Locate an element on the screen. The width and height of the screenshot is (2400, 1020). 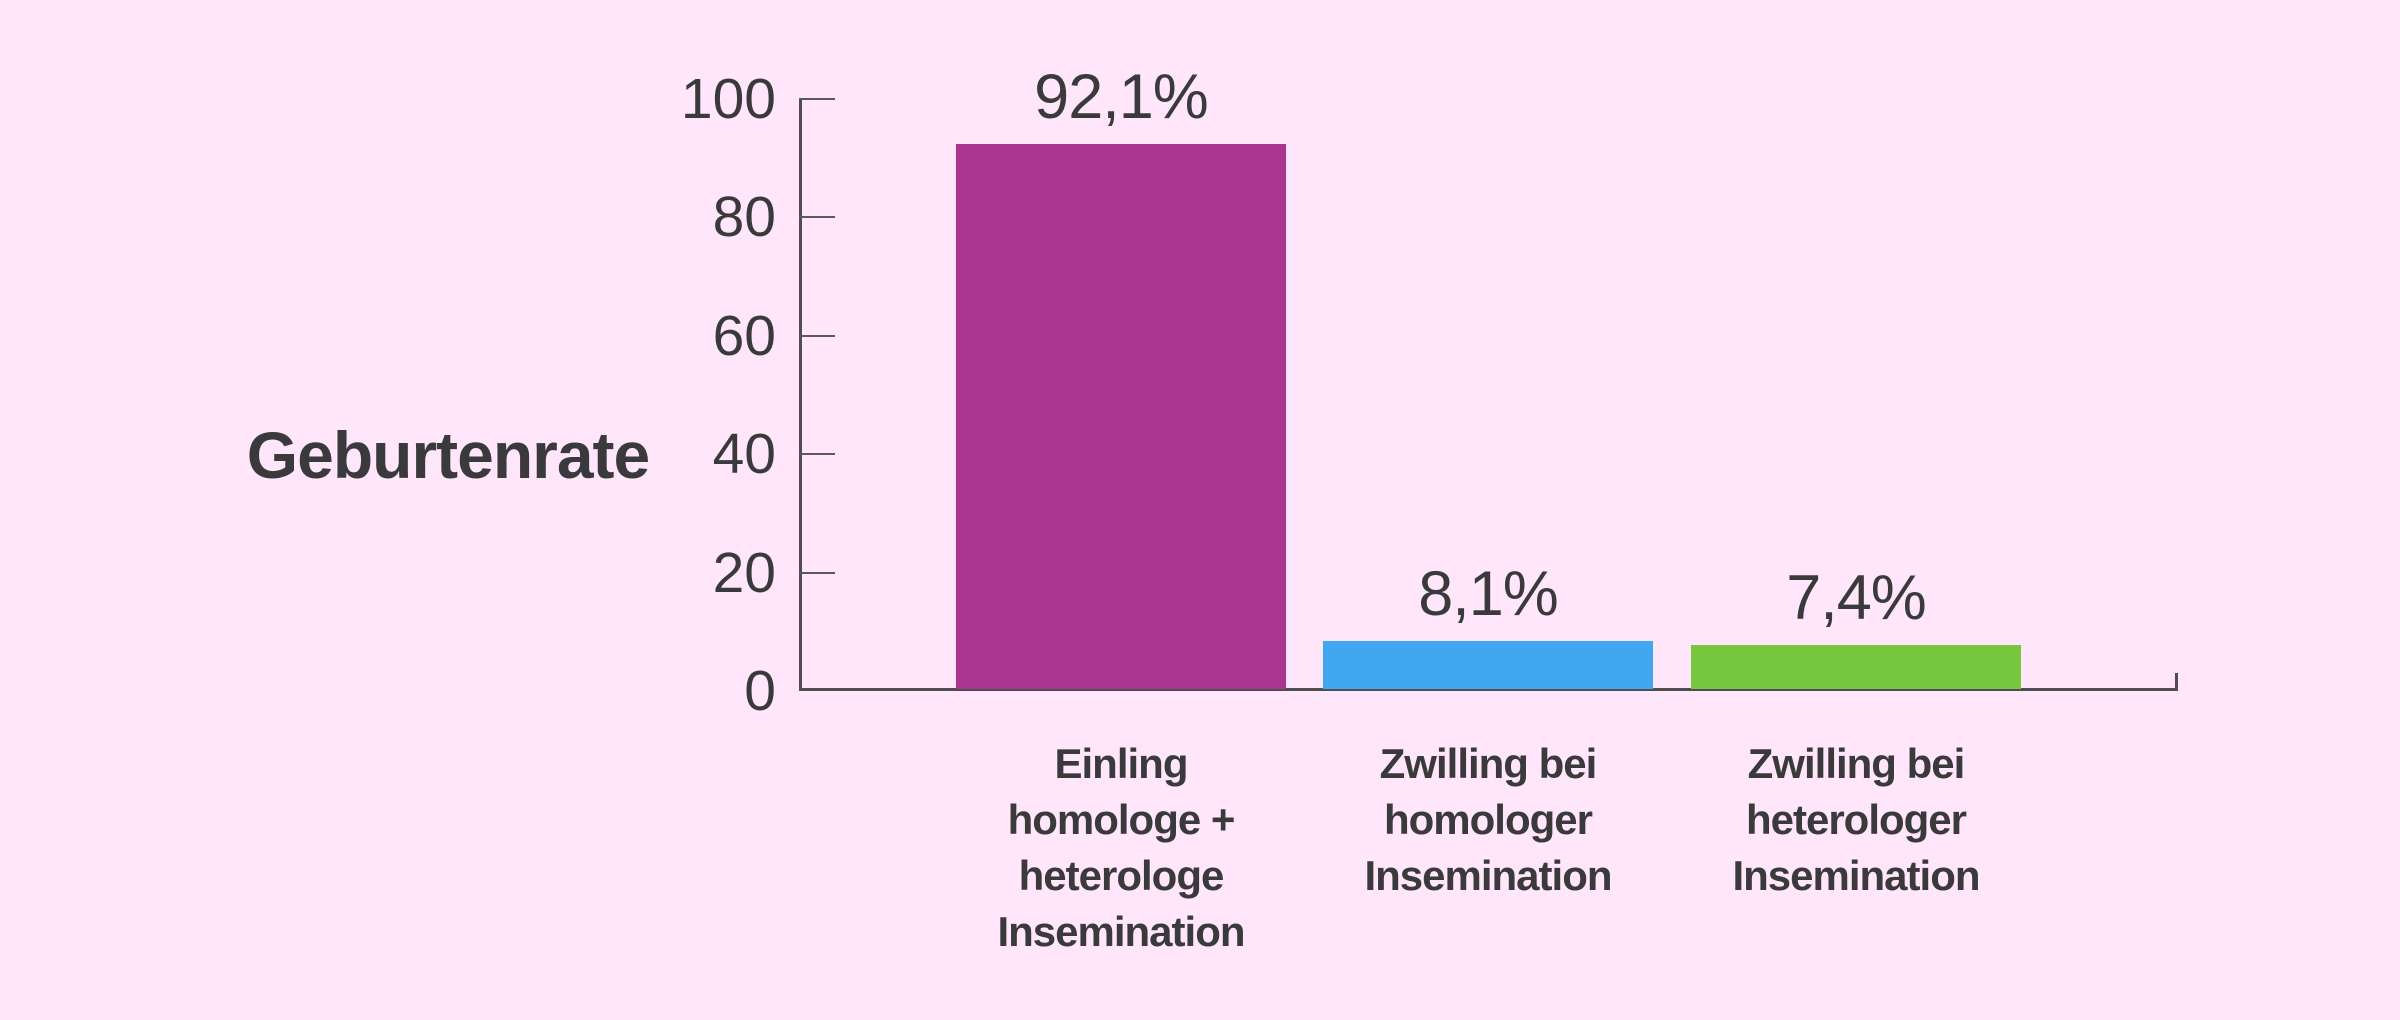
y-tick-label-60: 60 is located at coordinates (744, 335).